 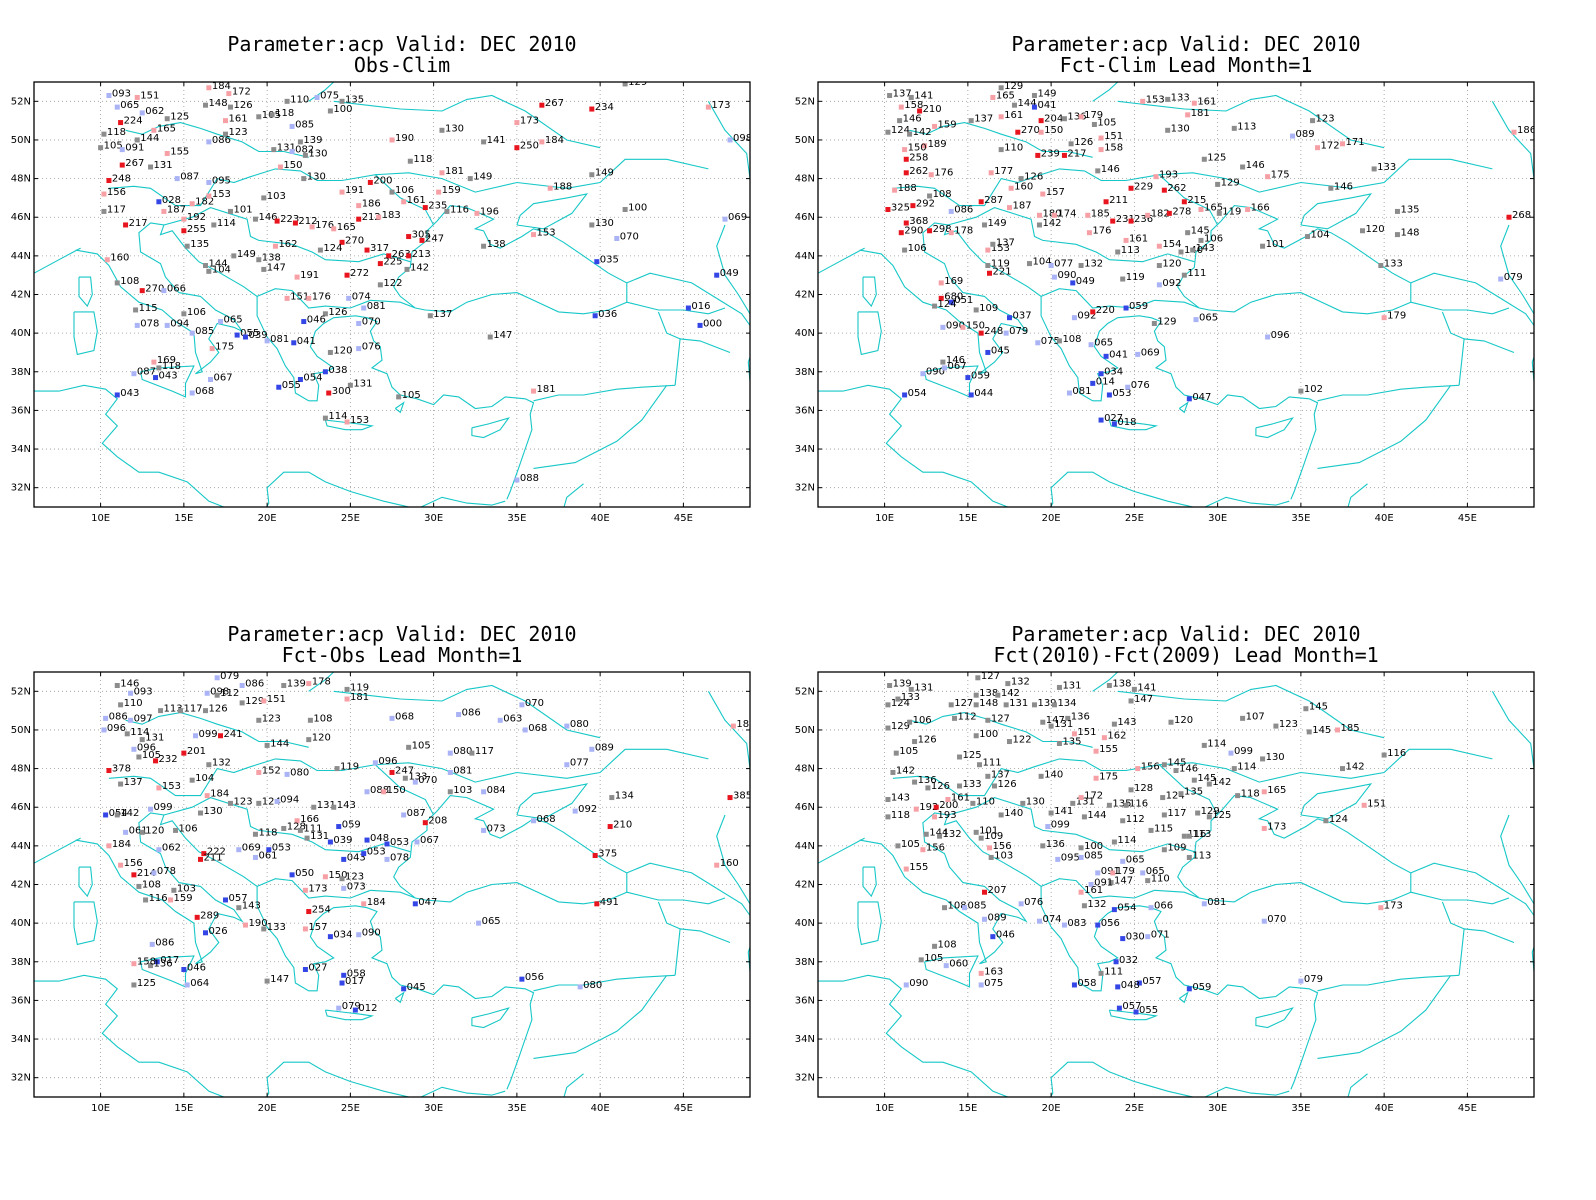 I want to click on station-value: 076, so click(x=371, y=347).